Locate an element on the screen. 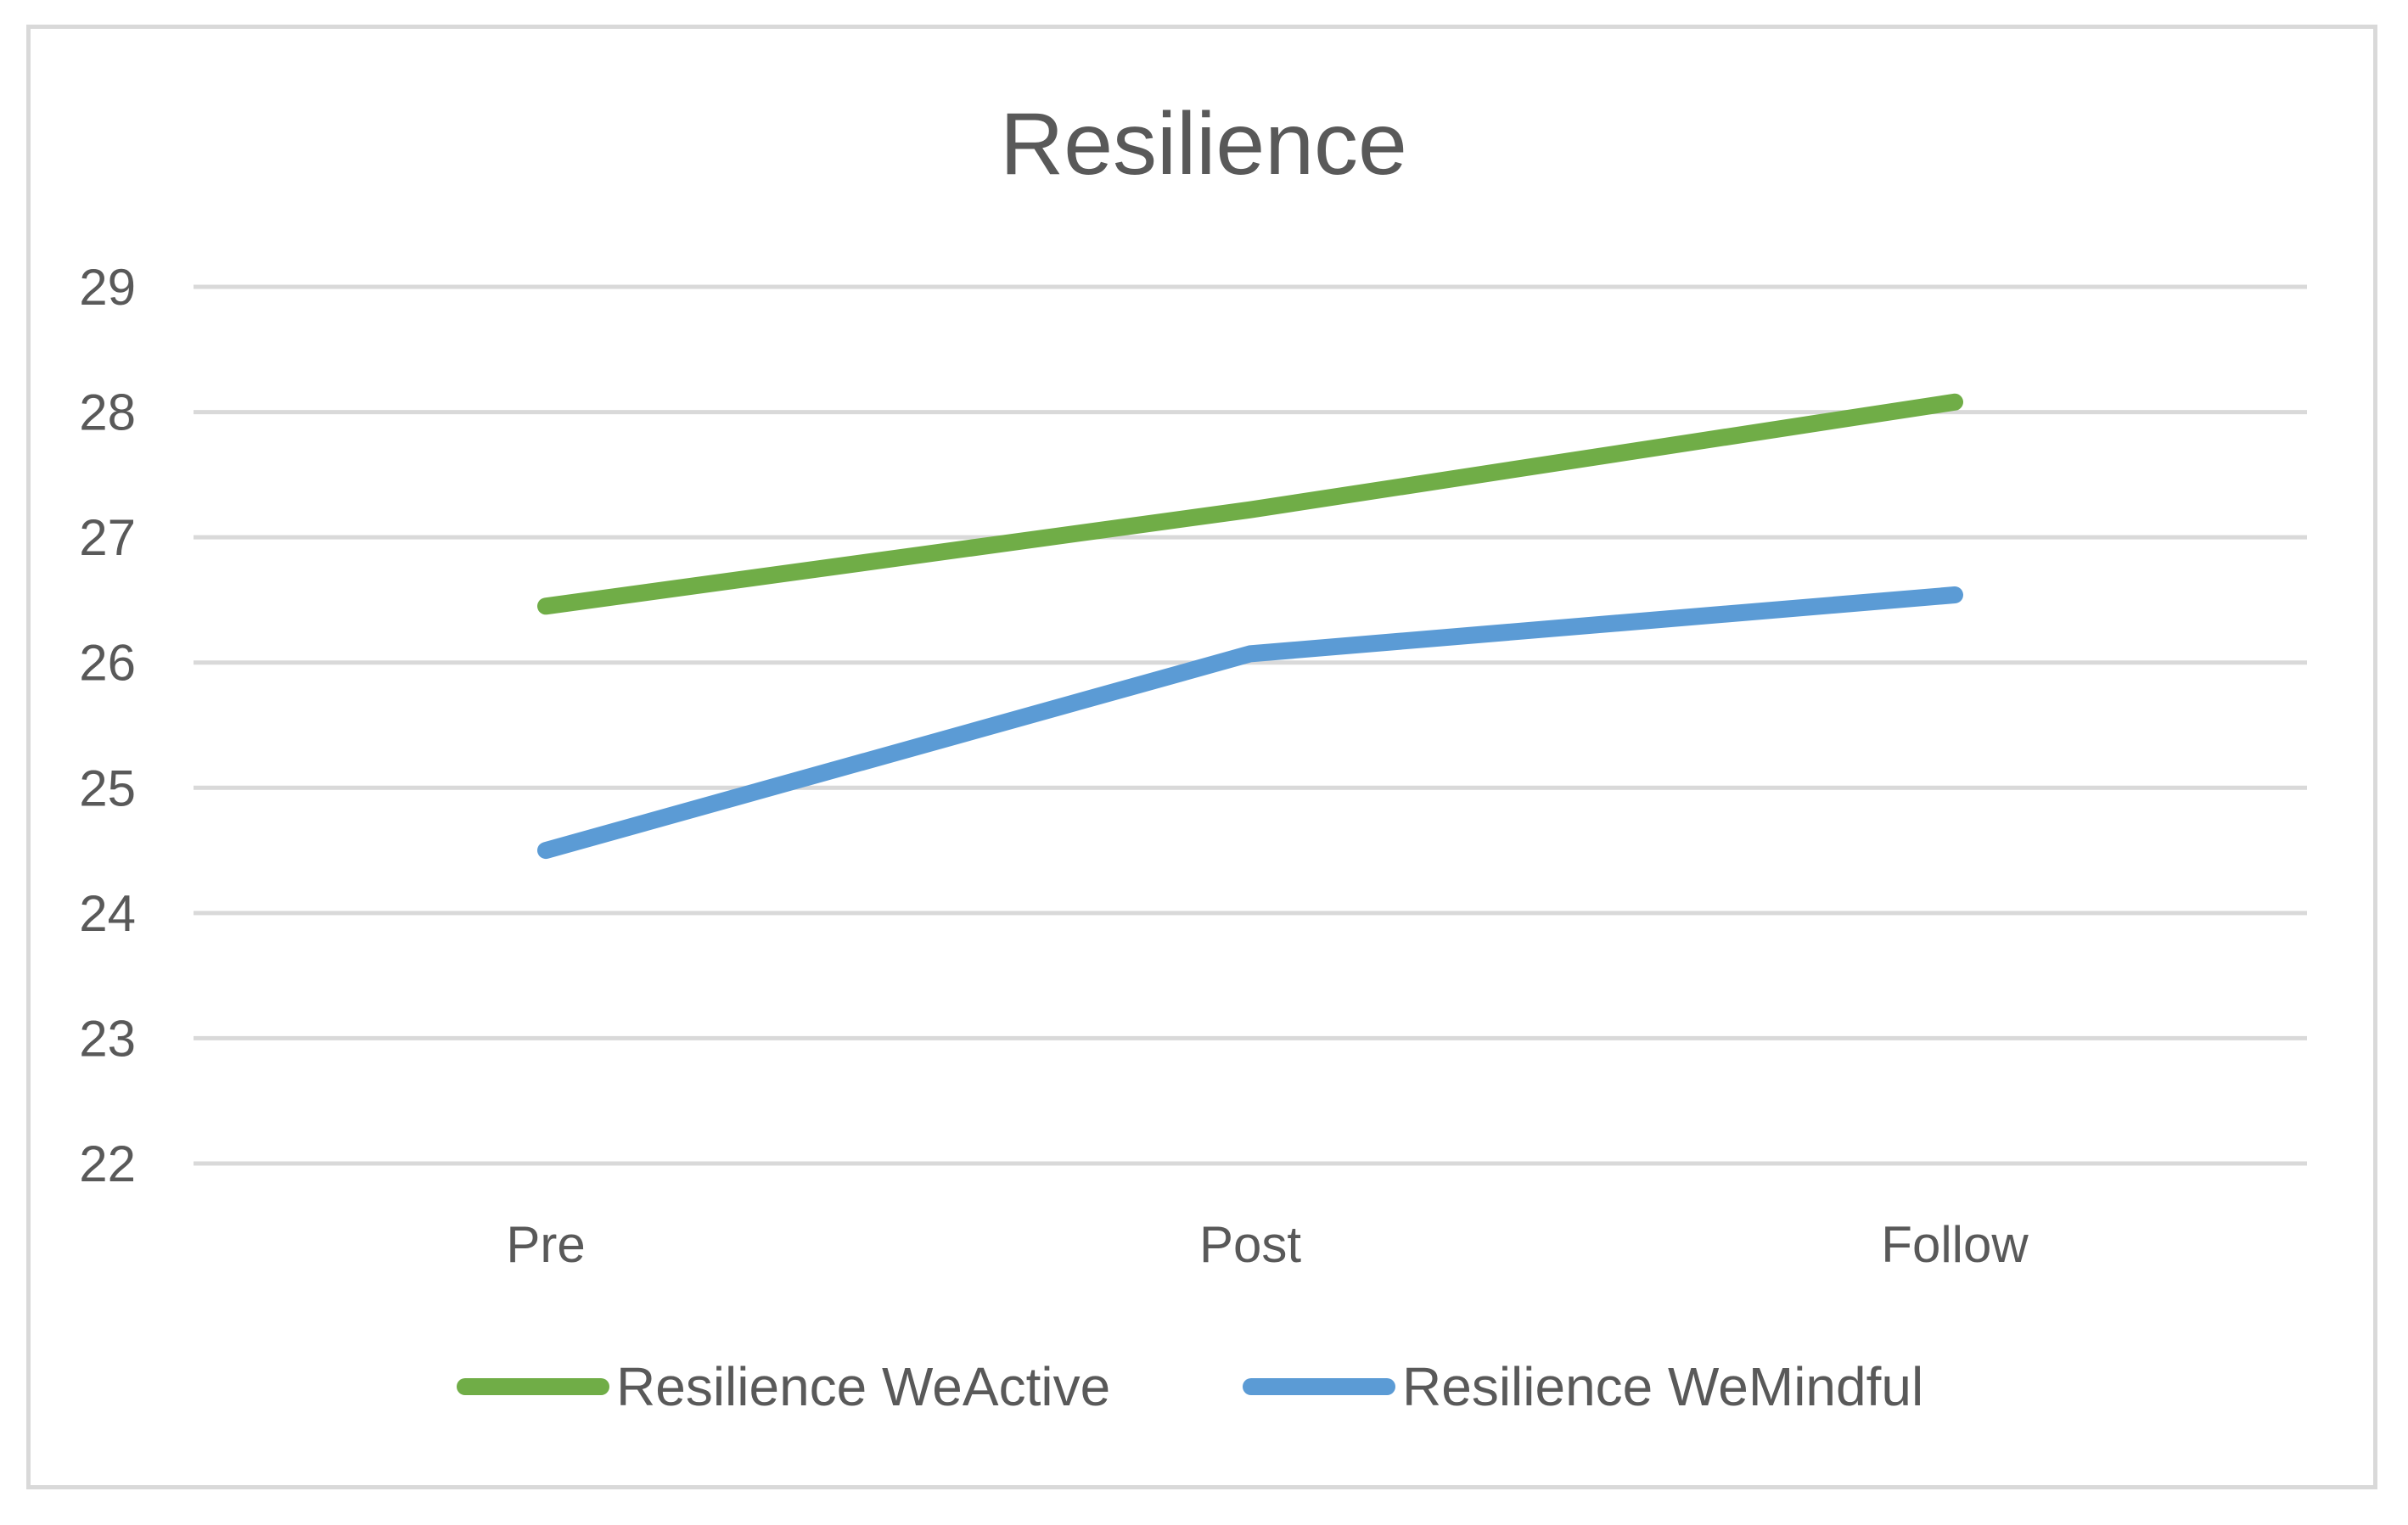  legend-label: Resilience WeActive is located at coordinates (863, 1386).